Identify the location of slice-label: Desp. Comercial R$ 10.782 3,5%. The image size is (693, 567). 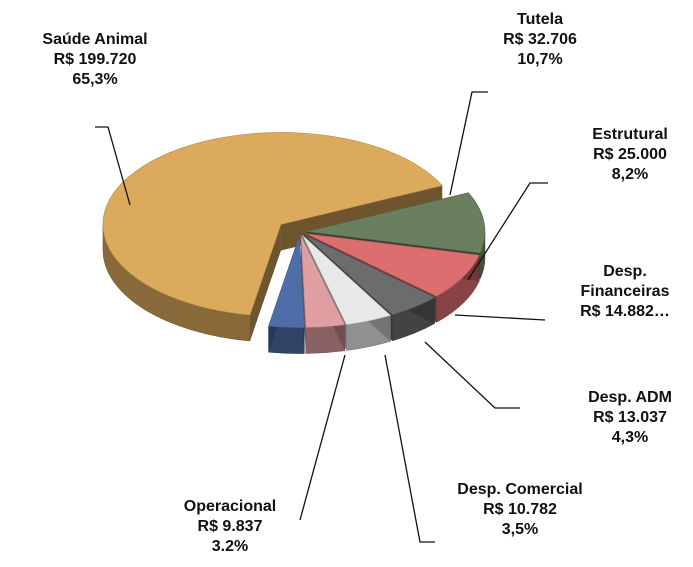
(519, 510).